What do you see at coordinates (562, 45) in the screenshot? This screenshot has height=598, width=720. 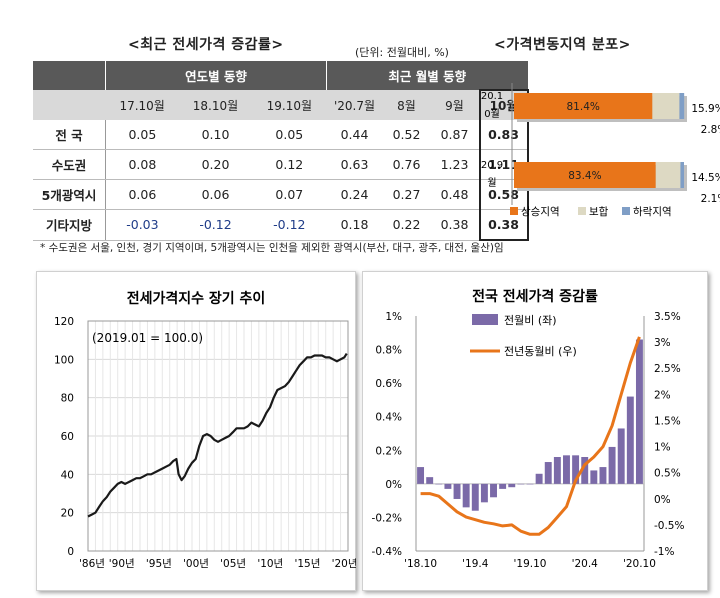 I see `distribution-chart-title: <가격변동지역 분포>` at bounding box center [562, 45].